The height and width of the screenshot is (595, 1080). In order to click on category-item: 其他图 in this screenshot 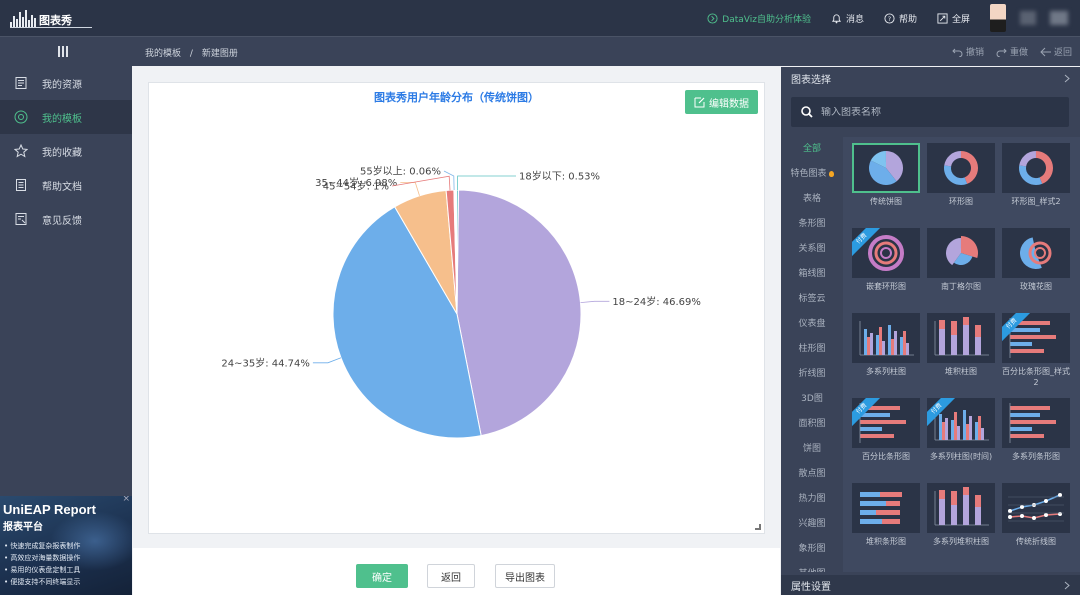, I will do `click(812, 567)`.